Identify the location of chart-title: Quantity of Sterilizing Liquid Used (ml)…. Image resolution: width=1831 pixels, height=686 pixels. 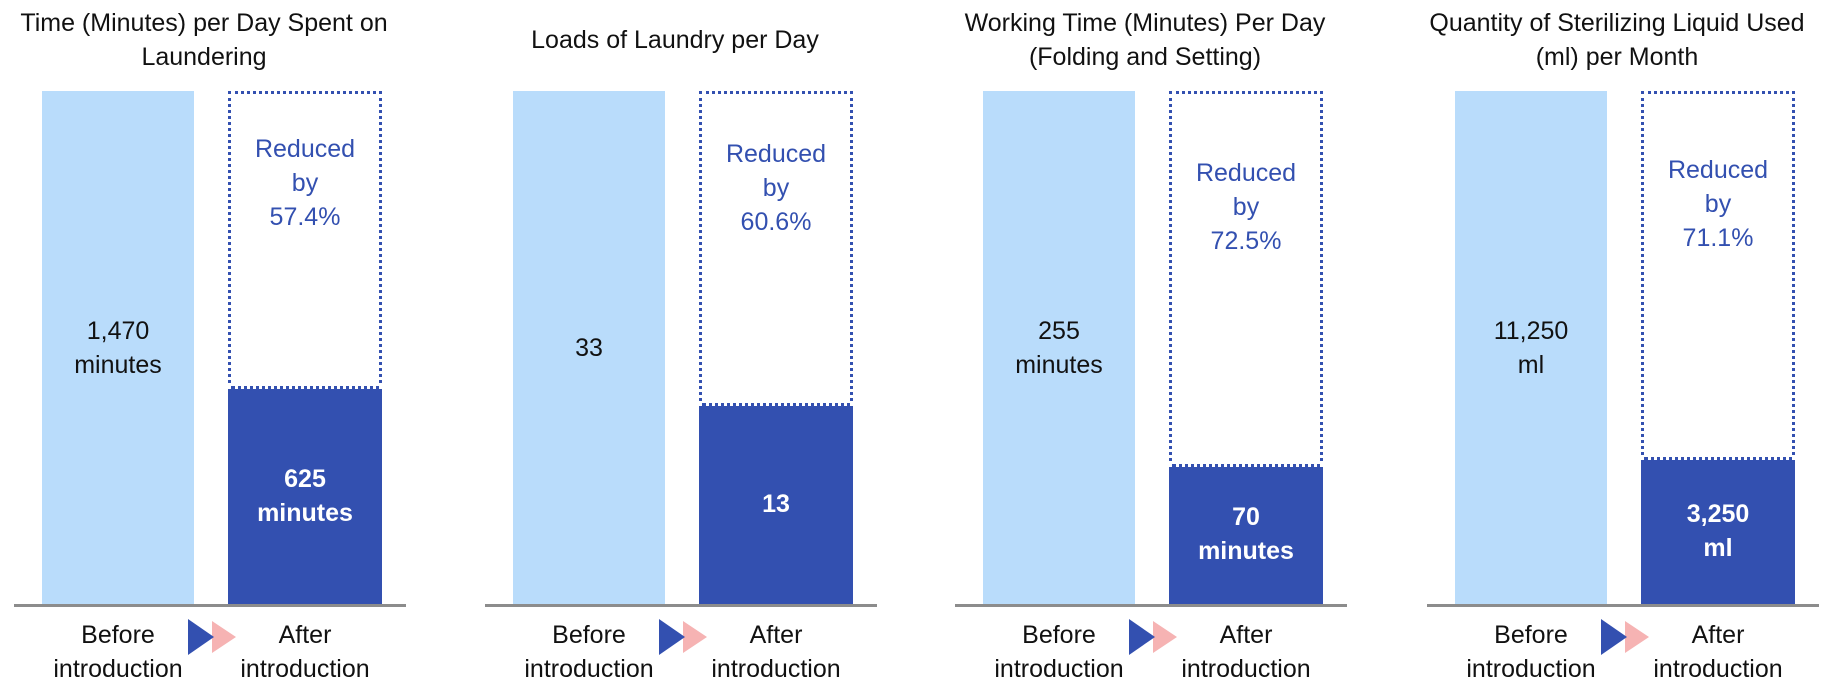
(1617, 40).